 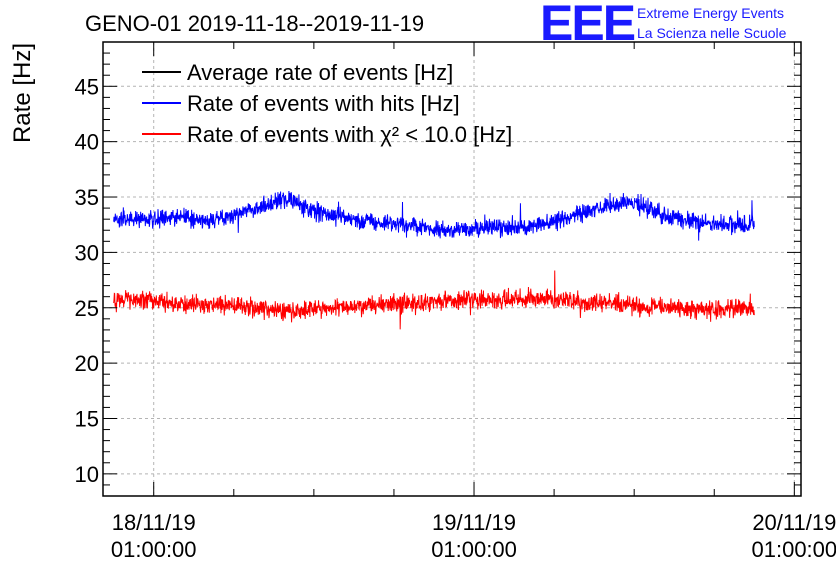 I want to click on y-tick-label: 30, so click(x=87, y=252).